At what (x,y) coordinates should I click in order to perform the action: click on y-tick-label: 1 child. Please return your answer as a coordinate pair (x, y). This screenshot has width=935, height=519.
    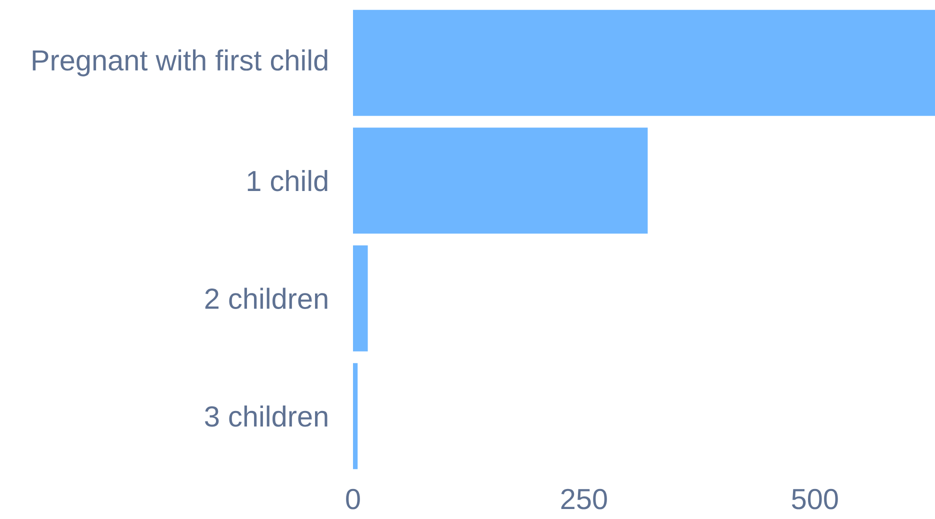
    Looking at the image, I should click on (288, 181).